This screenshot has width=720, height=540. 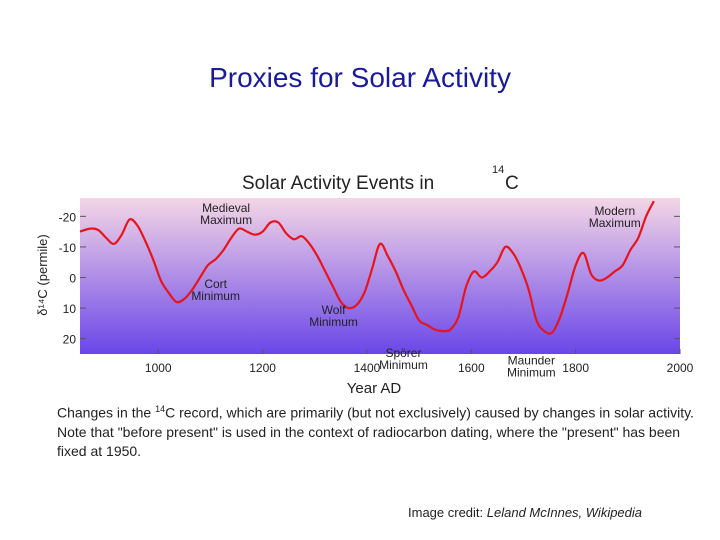 I want to click on annotation-label: Cort, so click(x=215, y=284).